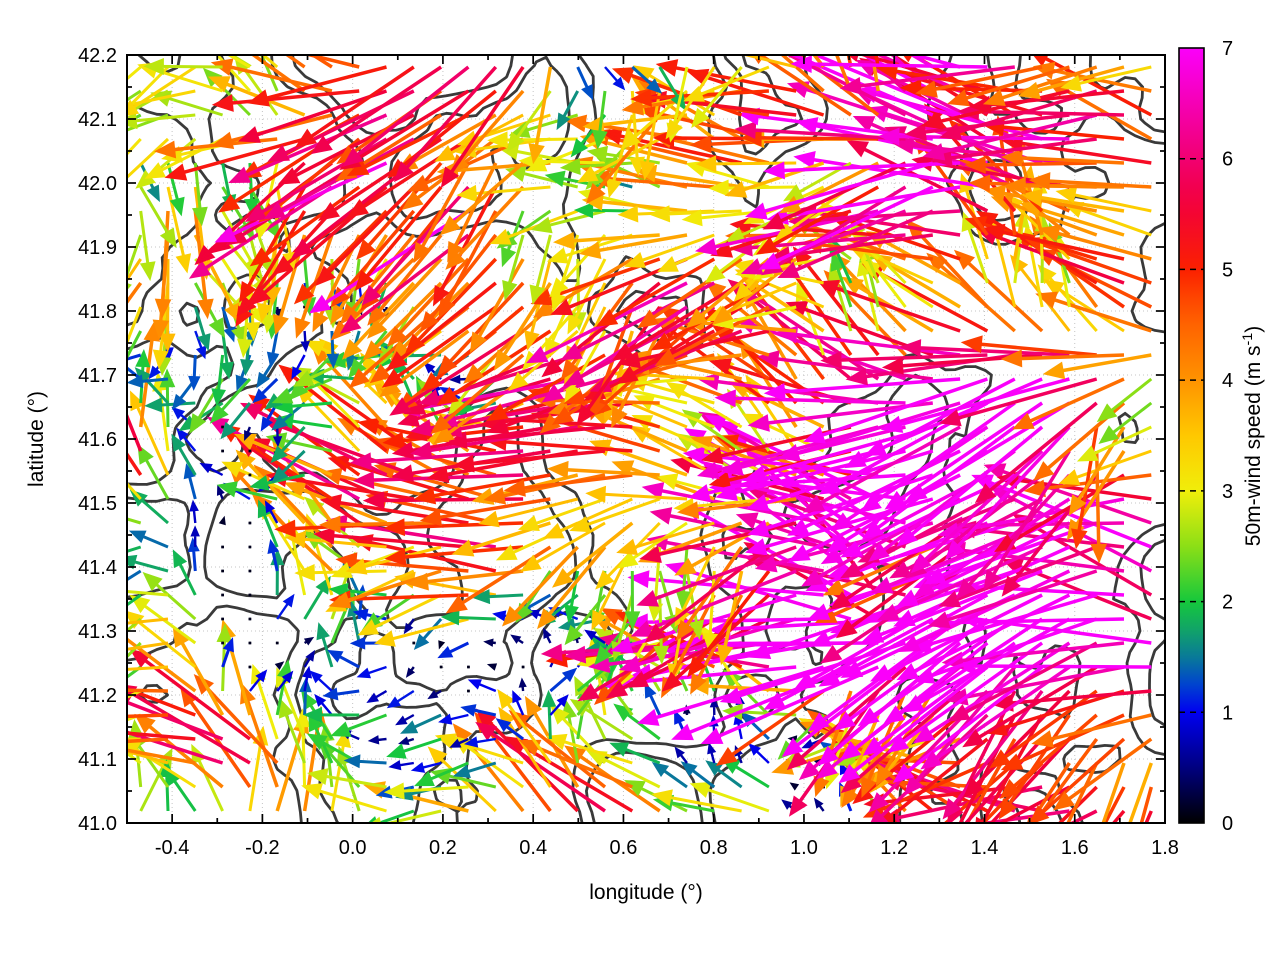  What do you see at coordinates (97, 504) in the screenshot?
I see `y-tick-label: 41.5` at bounding box center [97, 504].